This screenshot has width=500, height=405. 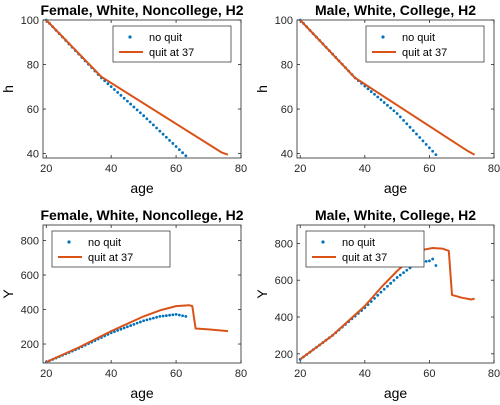 I want to click on y-tick-label: 80, so click(x=287, y=66).